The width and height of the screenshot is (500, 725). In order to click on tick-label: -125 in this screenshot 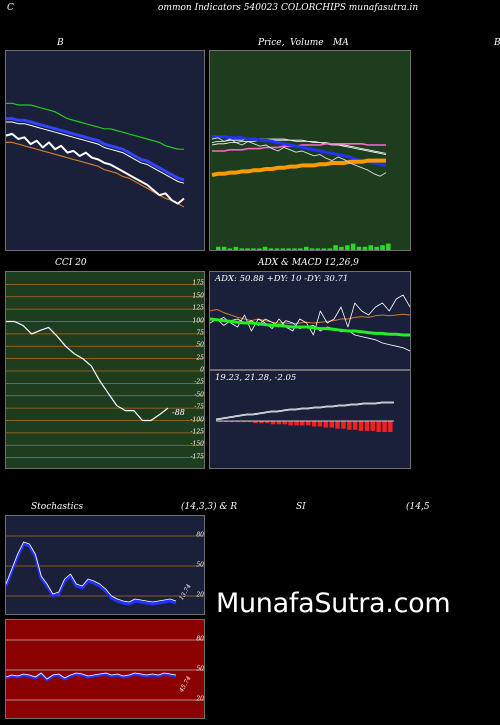, I will do `click(197, 432)`.